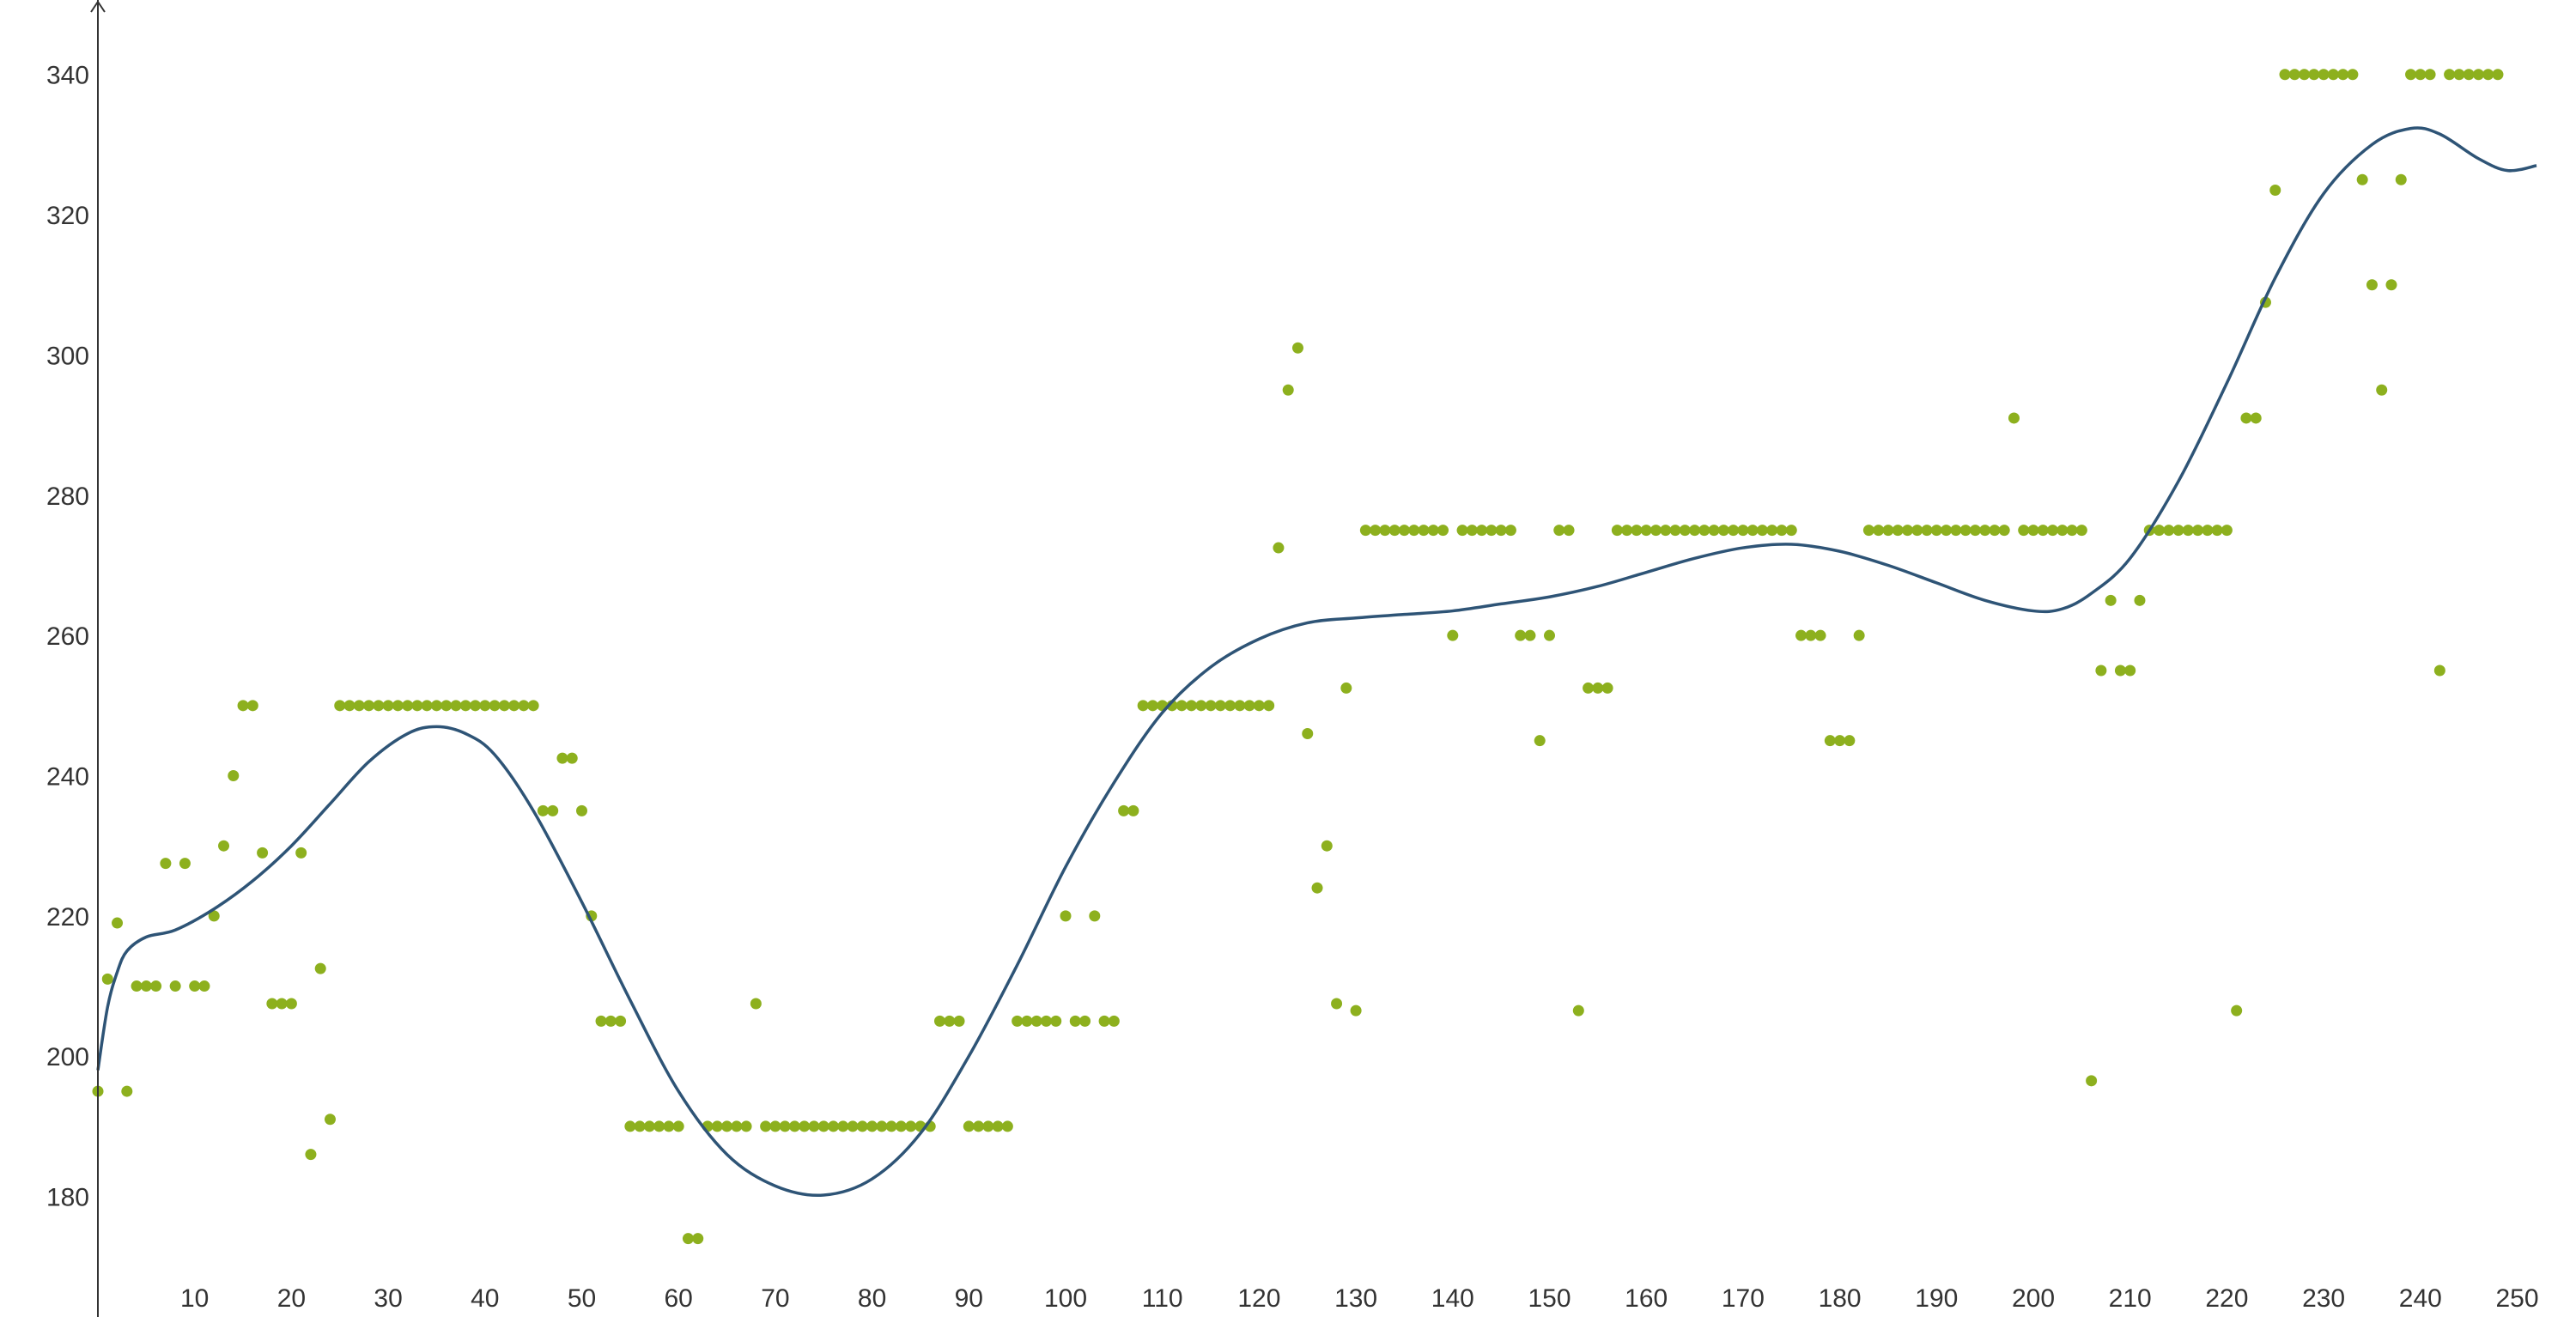 The width and height of the screenshot is (2576, 1317). Describe the element at coordinates (2516, 1298) in the screenshot. I see `x-tick-label: 250` at that location.